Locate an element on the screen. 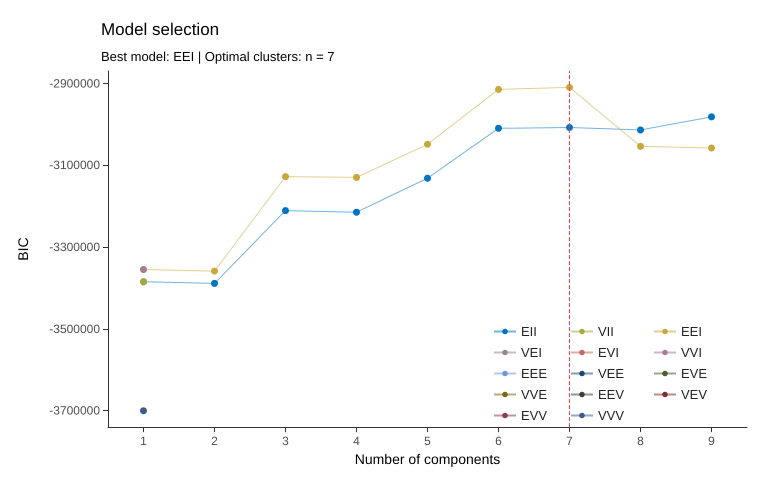 This screenshot has height=479, width=767. y-tick-label: -2900000 is located at coordinates (74, 83).